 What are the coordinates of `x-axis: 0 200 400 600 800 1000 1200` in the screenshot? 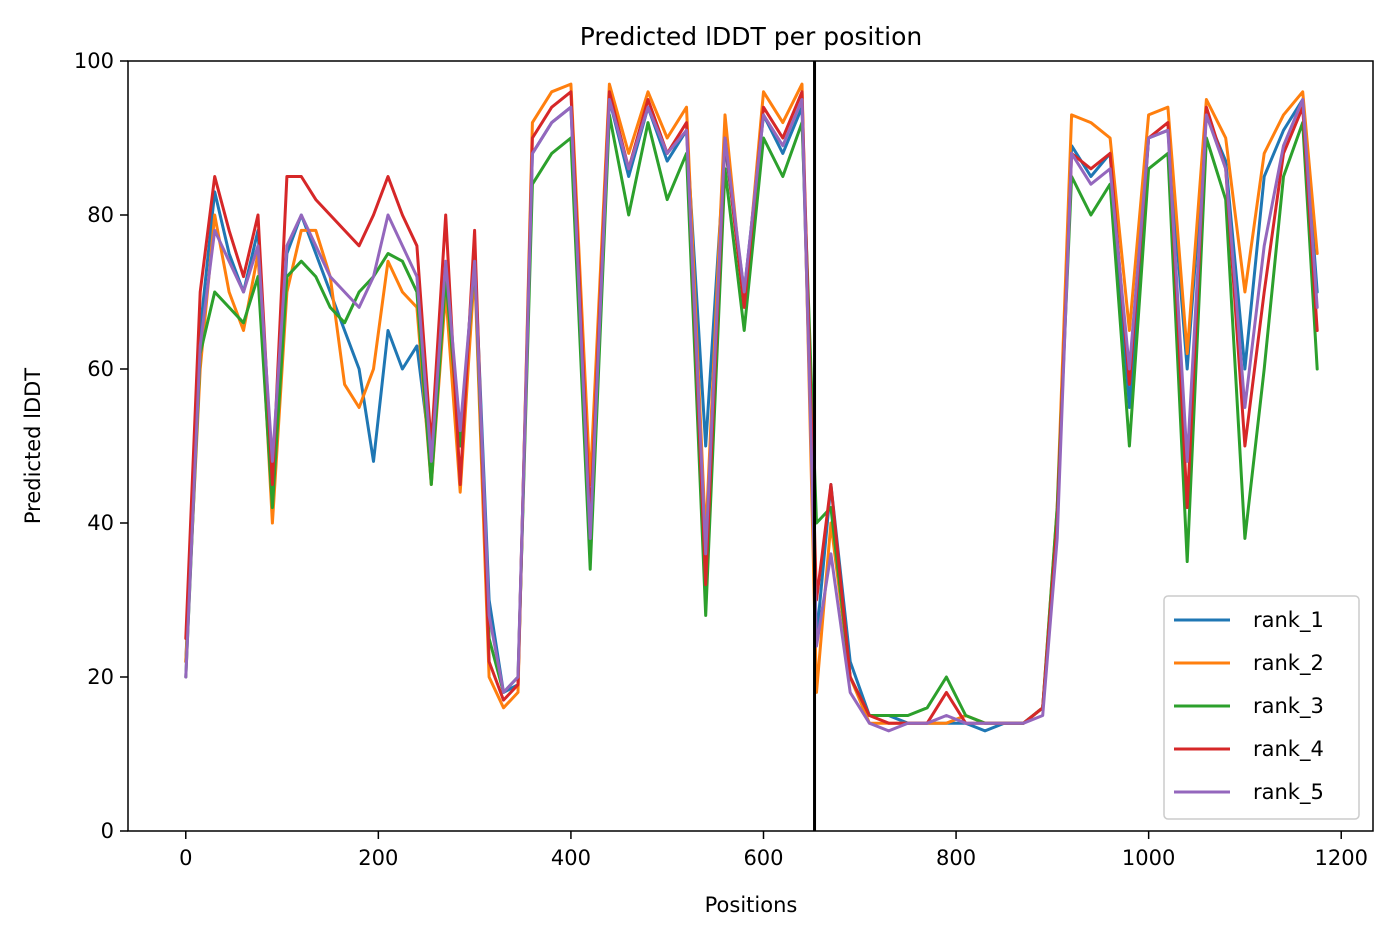 It's located at (773, 850).